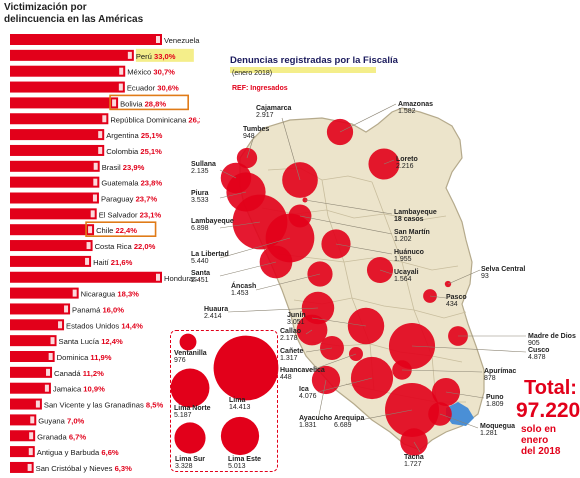 This screenshot has width=580, height=478. Describe the element at coordinates (119, 214) in the screenshot. I see `bar-country: El Salvador` at that location.